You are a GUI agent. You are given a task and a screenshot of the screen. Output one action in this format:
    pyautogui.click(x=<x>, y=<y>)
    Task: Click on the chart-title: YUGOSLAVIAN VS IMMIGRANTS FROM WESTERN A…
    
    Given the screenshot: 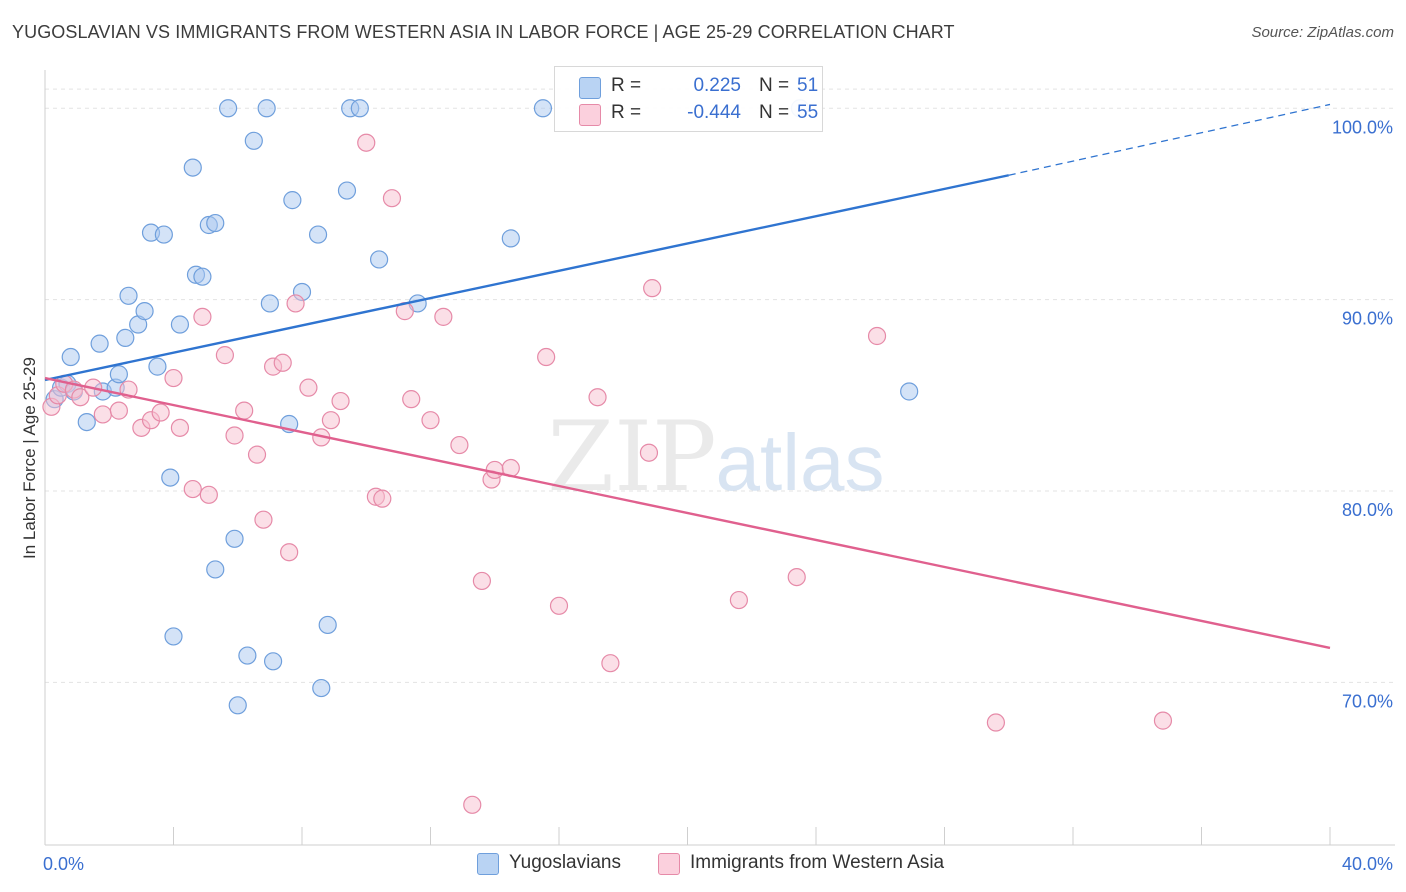 What is the action you would take?
    pyautogui.click(x=483, y=32)
    